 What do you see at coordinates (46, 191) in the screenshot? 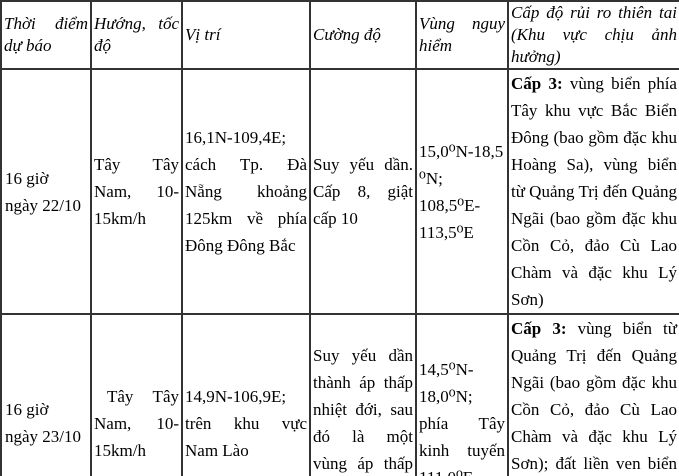
I see `cell-forecast-time: 16 giờ ngày 22/10` at bounding box center [46, 191].